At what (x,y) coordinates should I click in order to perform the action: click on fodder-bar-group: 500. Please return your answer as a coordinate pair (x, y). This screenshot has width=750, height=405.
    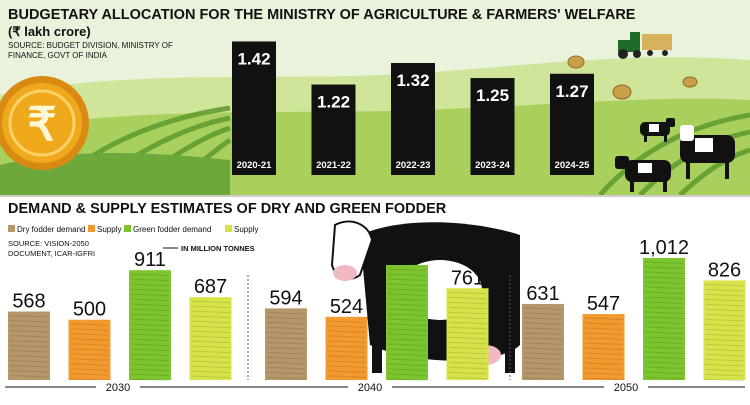
    Looking at the image, I should click on (89, 340).